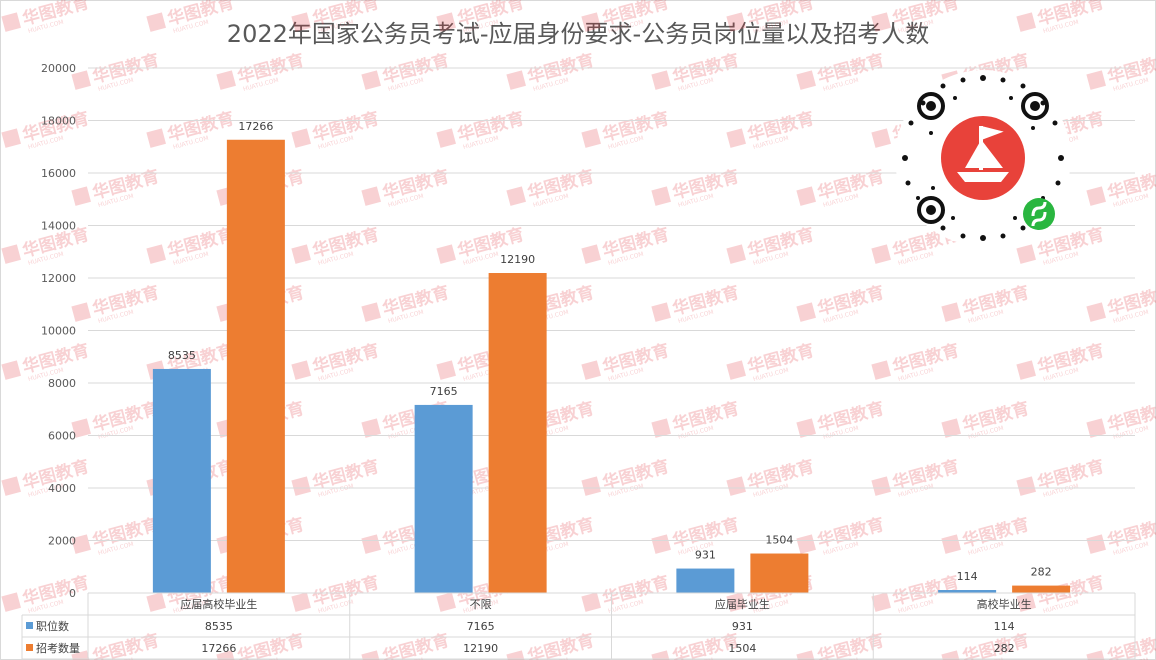  What do you see at coordinates (58, 226) in the screenshot?
I see `y-tick-label: 14000` at bounding box center [58, 226].